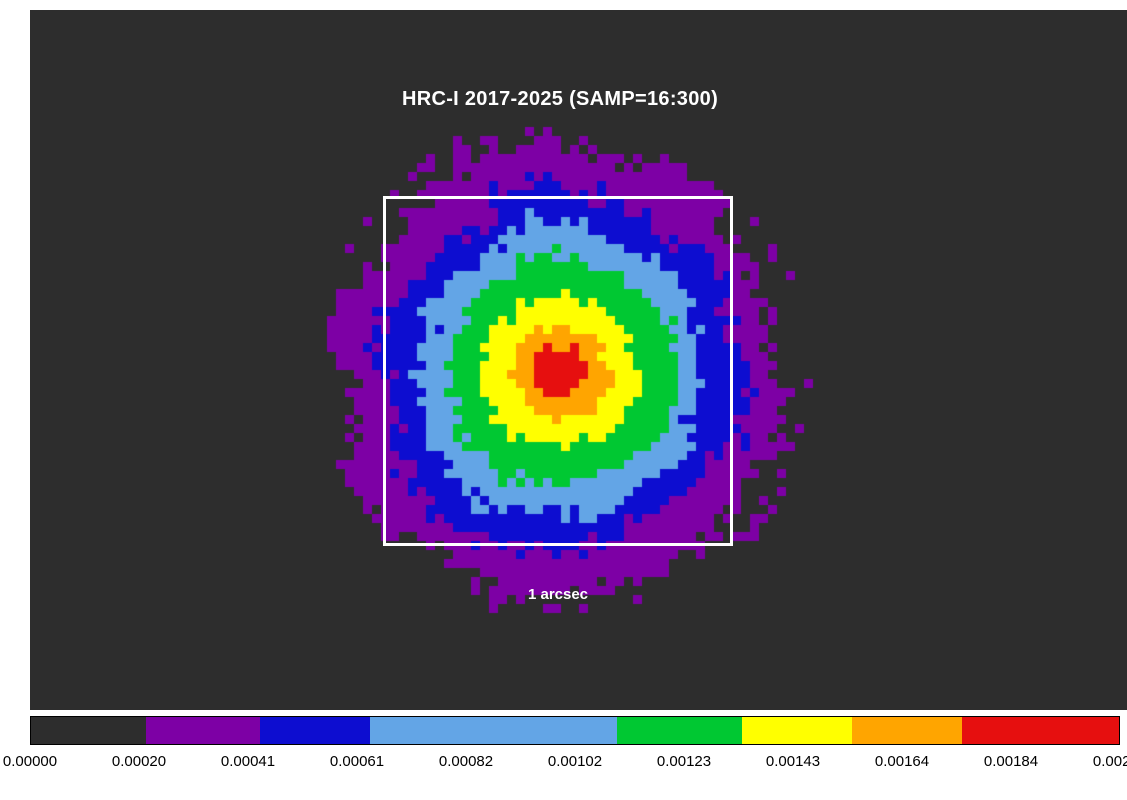 Image resolution: width=1127 pixels, height=800 pixels. Describe the element at coordinates (203, 730) in the screenshot. I see `colorbar-segment-purple` at that location.